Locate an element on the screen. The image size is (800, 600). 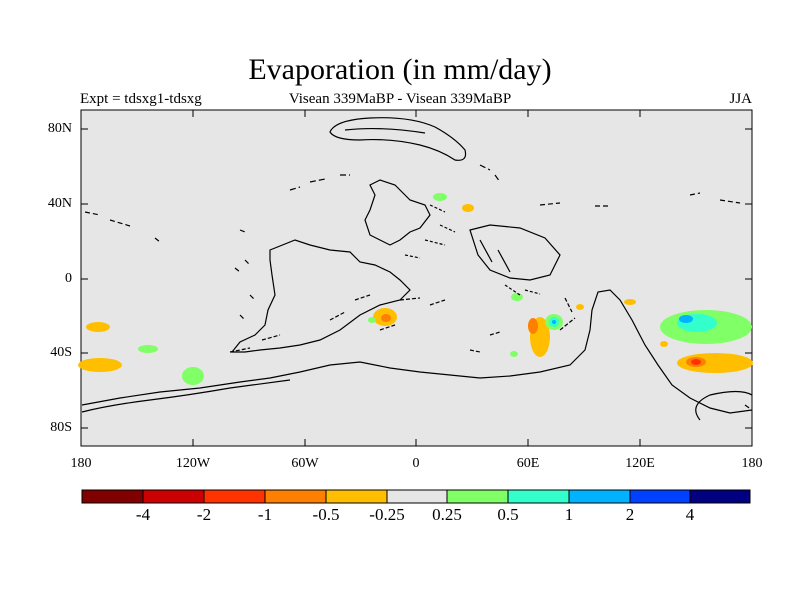
anomaly-strong-east is located at coordinates (533, 326).